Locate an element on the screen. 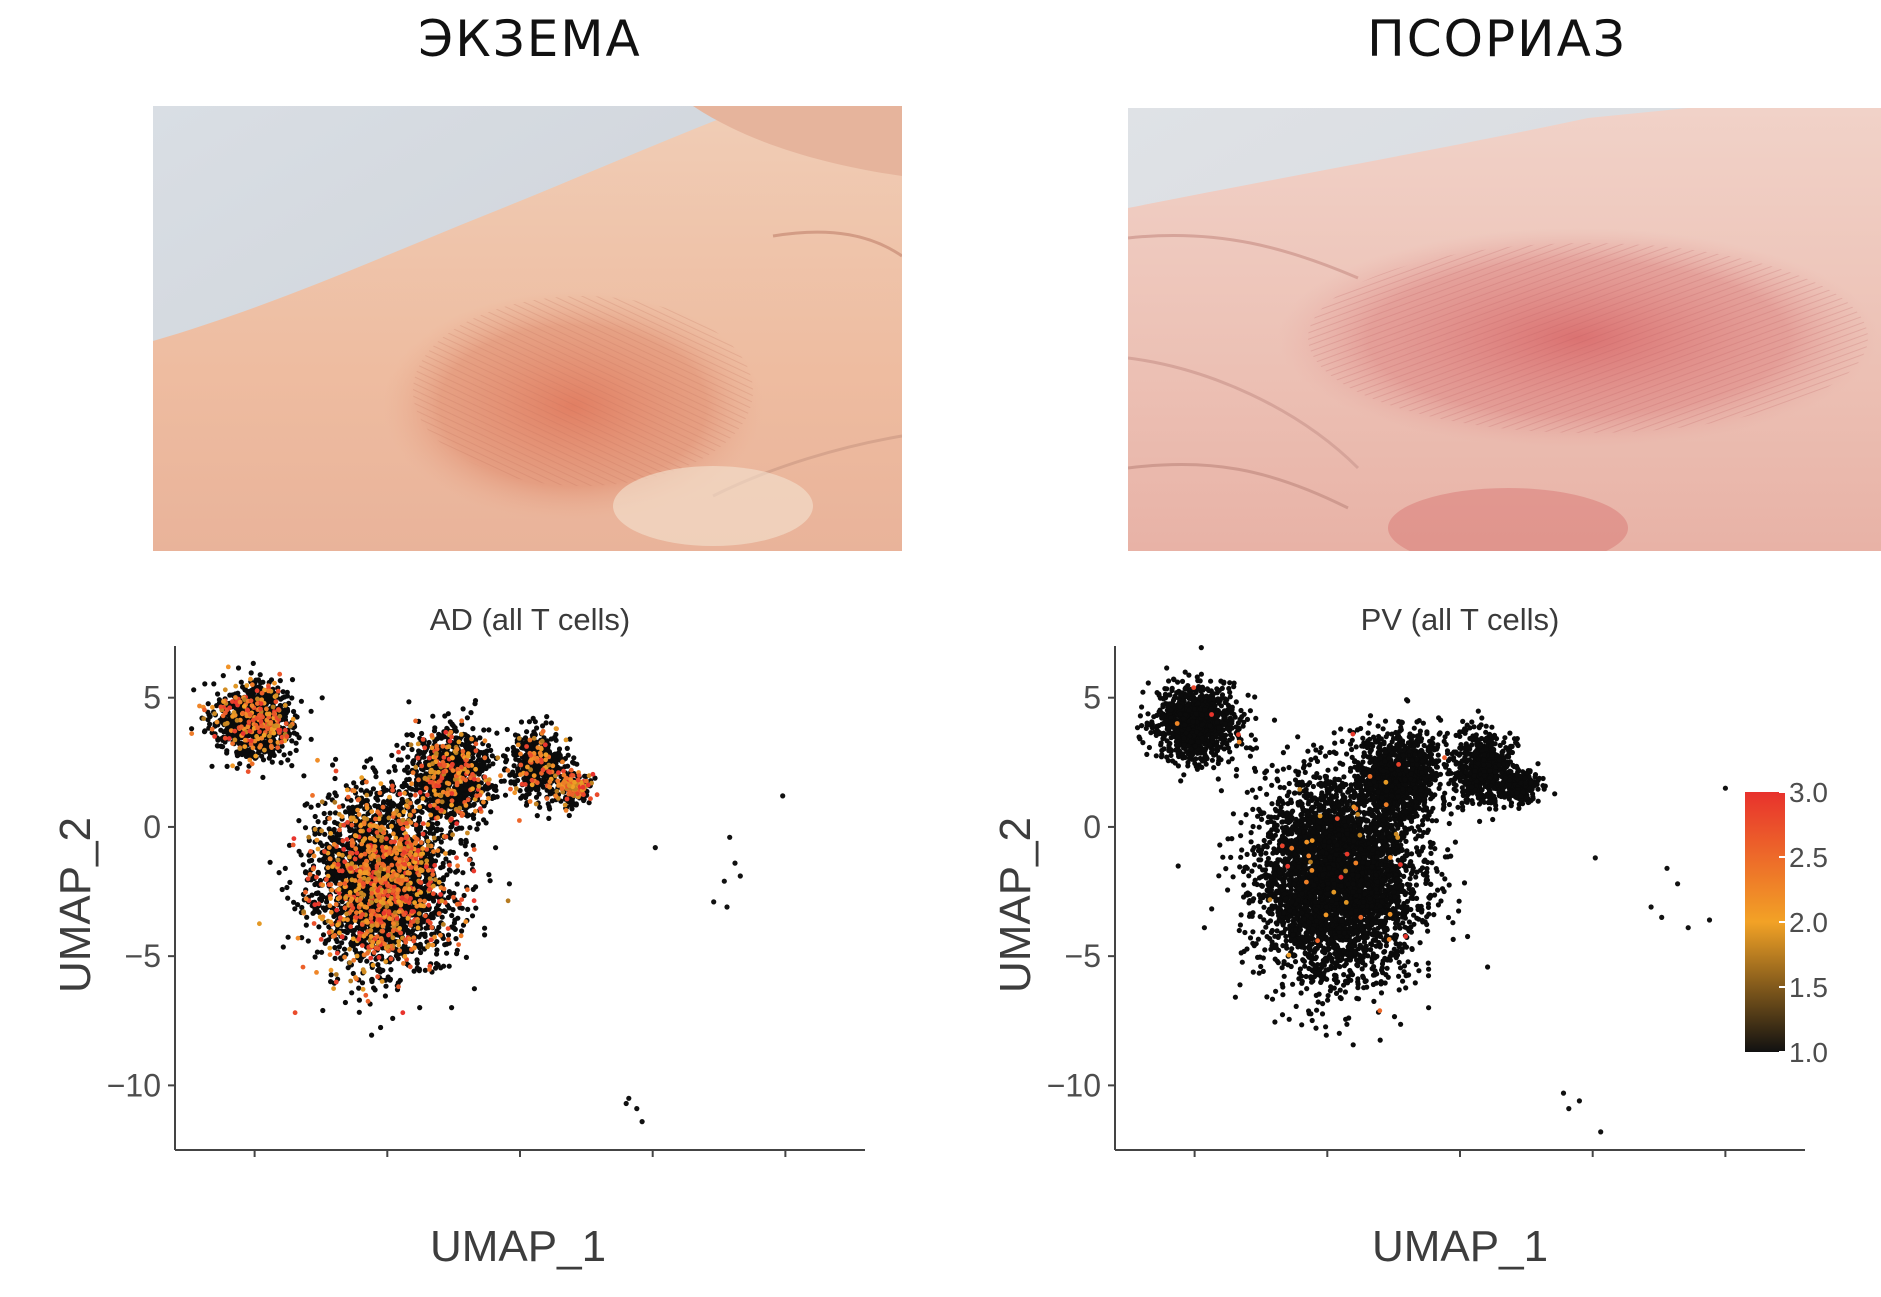  psoriasis-hand-image is located at coordinates (1504, 329).